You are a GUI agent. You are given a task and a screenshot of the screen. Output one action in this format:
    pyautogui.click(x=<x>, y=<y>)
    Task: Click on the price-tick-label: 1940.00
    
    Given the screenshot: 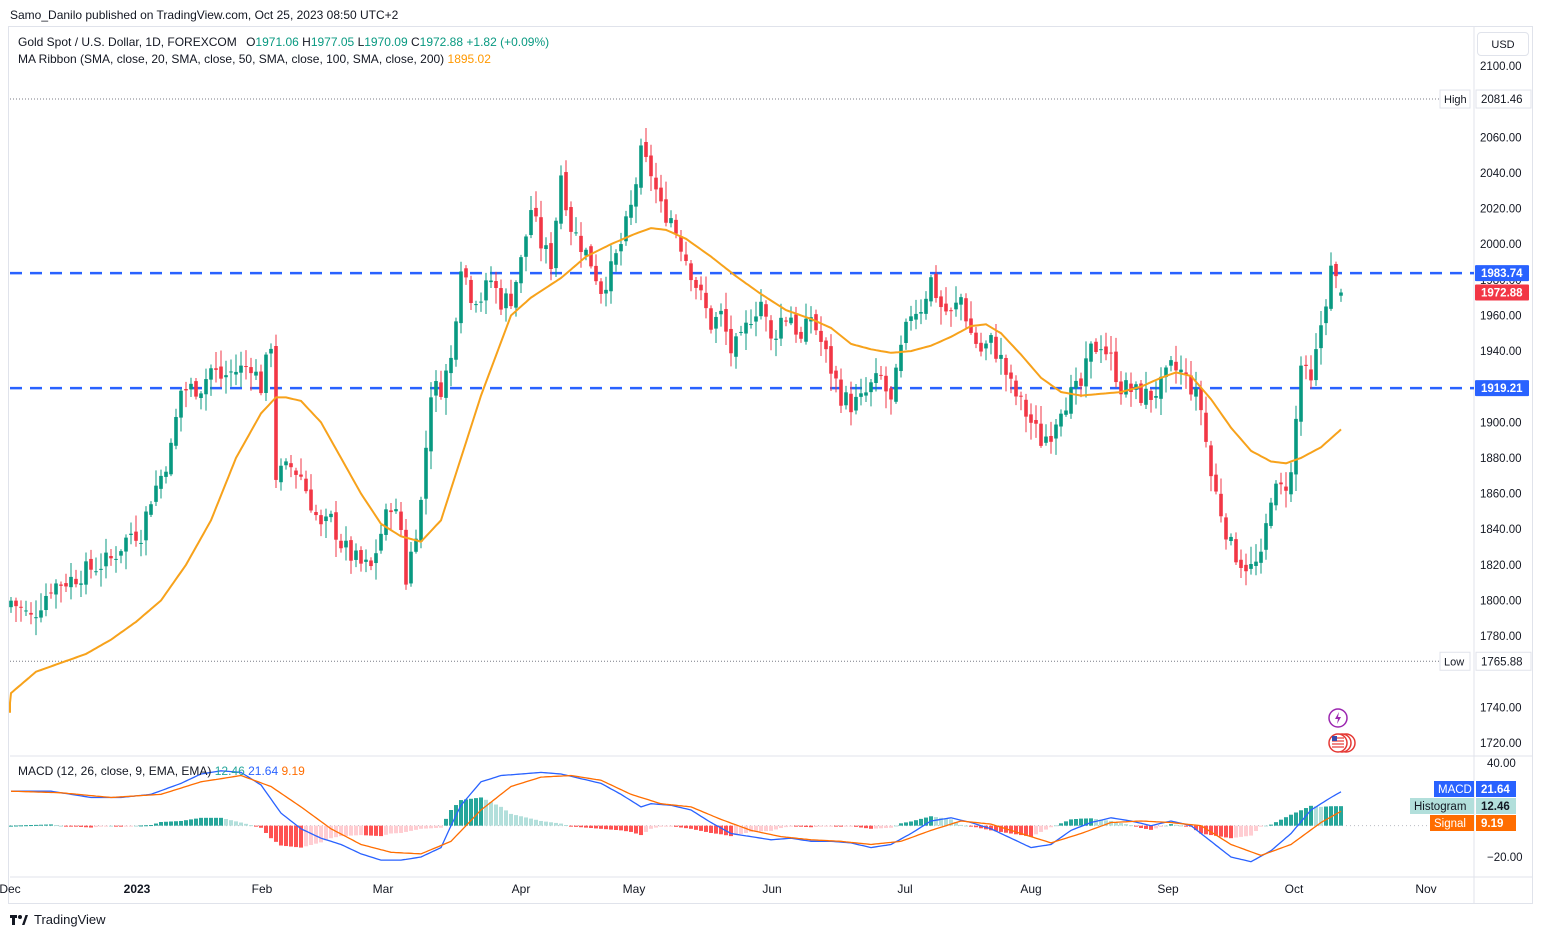 What is the action you would take?
    pyautogui.click(x=1501, y=352)
    